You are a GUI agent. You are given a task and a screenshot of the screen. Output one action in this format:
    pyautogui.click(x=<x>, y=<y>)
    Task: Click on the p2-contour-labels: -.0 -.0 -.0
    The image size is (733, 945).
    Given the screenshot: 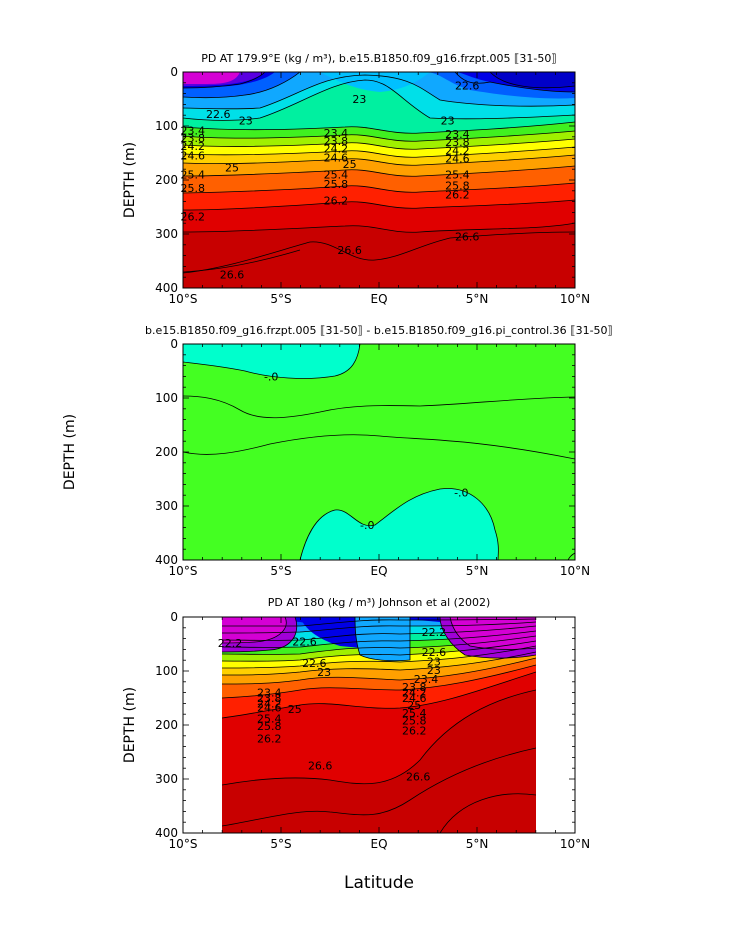 What is the action you would take?
    pyautogui.click(x=366, y=451)
    